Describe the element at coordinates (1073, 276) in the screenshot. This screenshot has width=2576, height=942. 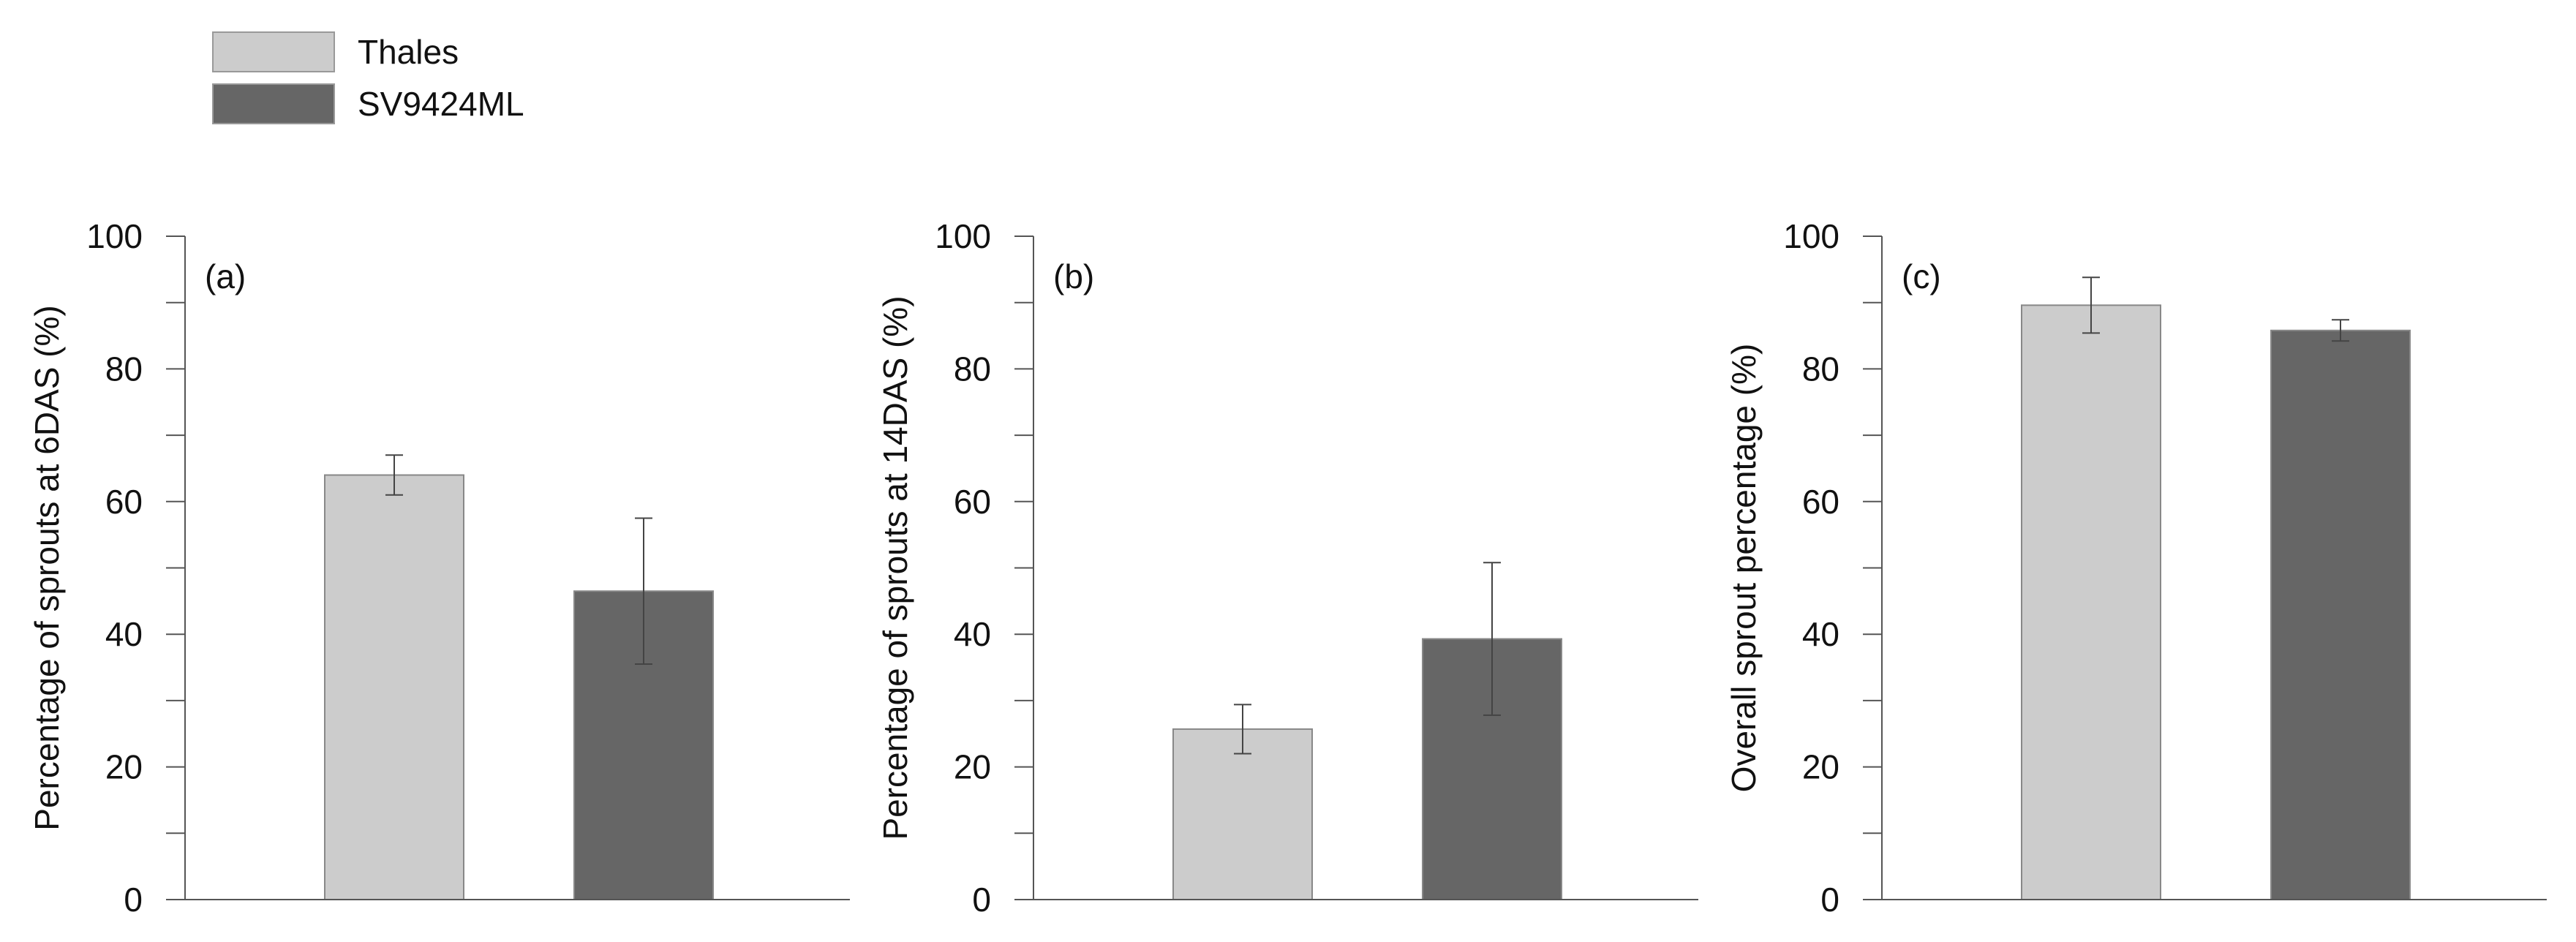
I see `panel-label-1: (b)` at that location.